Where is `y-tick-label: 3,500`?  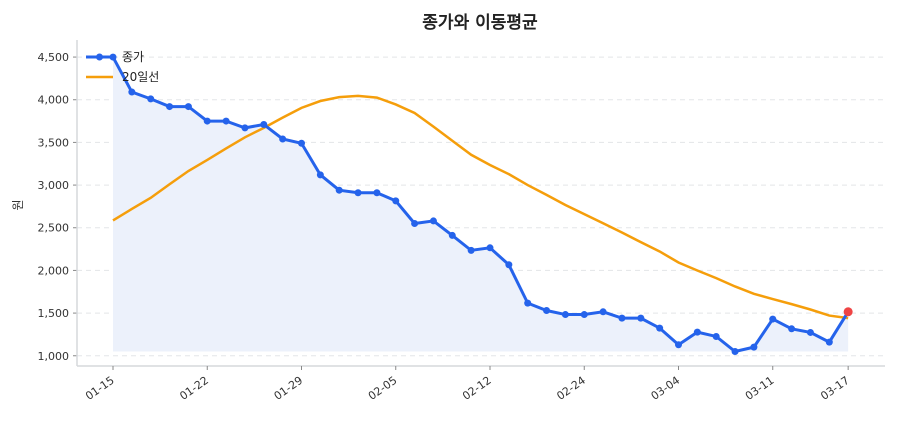
y-tick-label: 3,500 is located at coordinates (54, 142).